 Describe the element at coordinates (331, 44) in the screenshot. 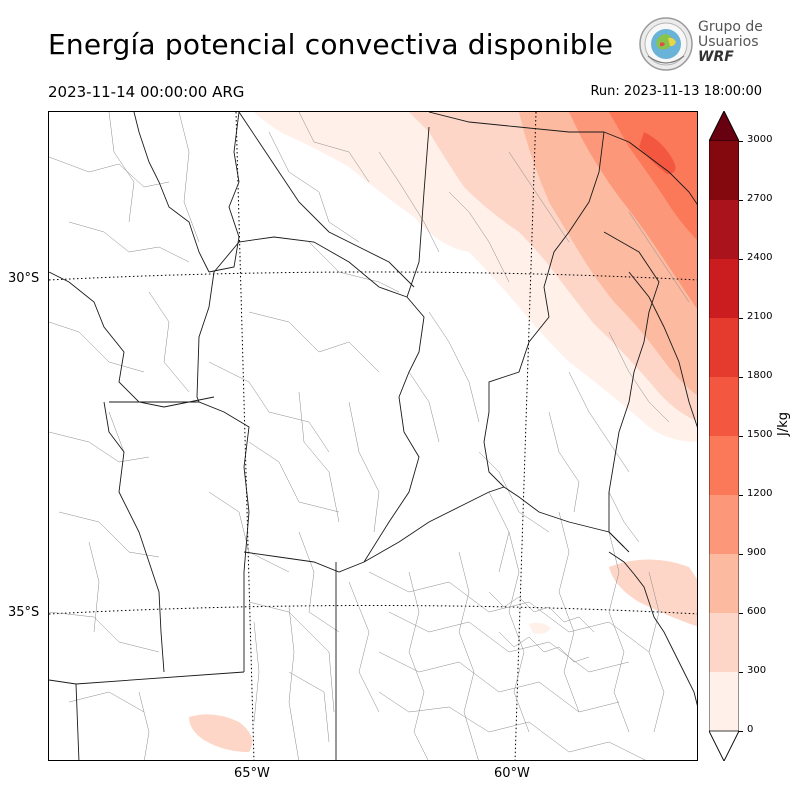

I see `chart-title: Energía potencial convectiva disponible` at that location.